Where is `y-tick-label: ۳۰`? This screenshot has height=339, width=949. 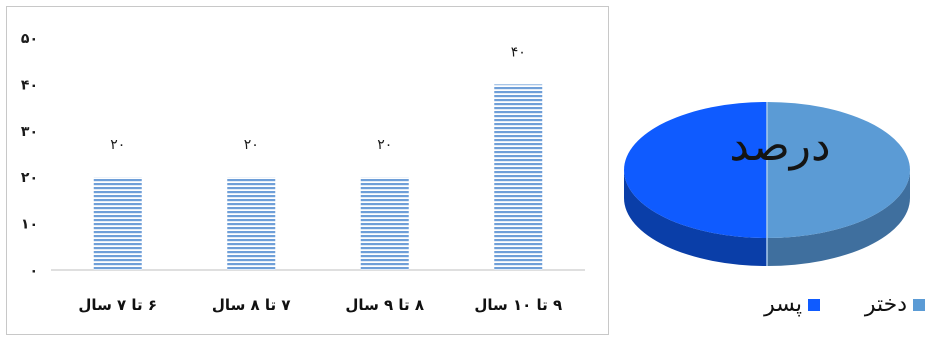 y-tick-label: ۳۰ is located at coordinates (29, 132).